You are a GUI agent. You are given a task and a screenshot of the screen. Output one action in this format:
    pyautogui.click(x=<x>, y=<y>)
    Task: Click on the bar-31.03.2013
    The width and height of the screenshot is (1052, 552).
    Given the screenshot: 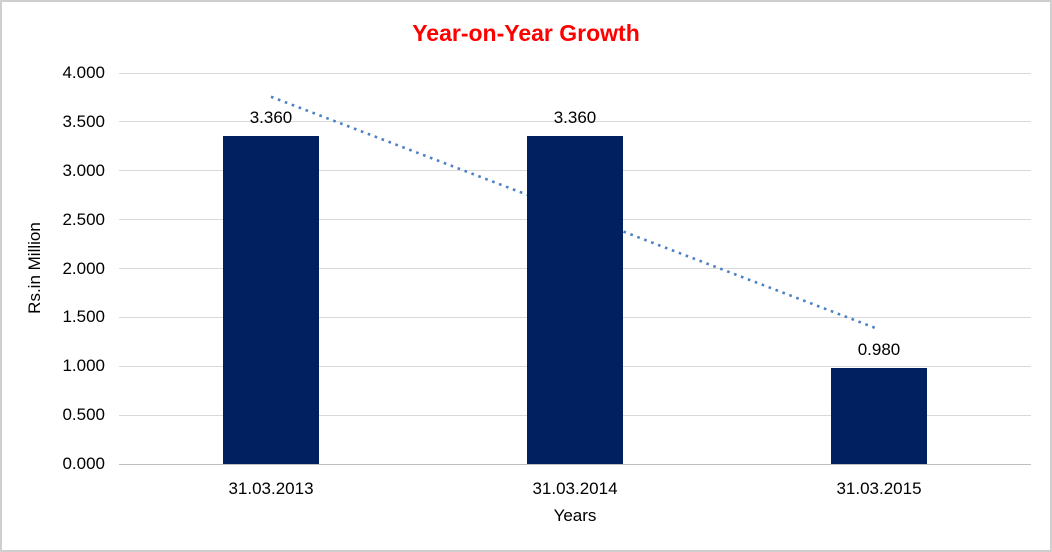 What is the action you would take?
    pyautogui.click(x=271, y=299)
    